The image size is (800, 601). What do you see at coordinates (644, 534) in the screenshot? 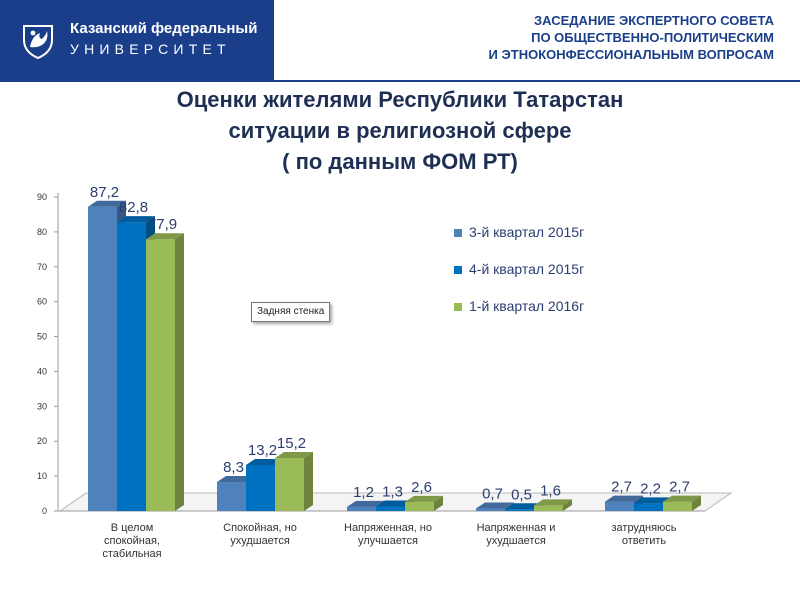
I see `category-label: затрудняюсь ответить` at bounding box center [644, 534].